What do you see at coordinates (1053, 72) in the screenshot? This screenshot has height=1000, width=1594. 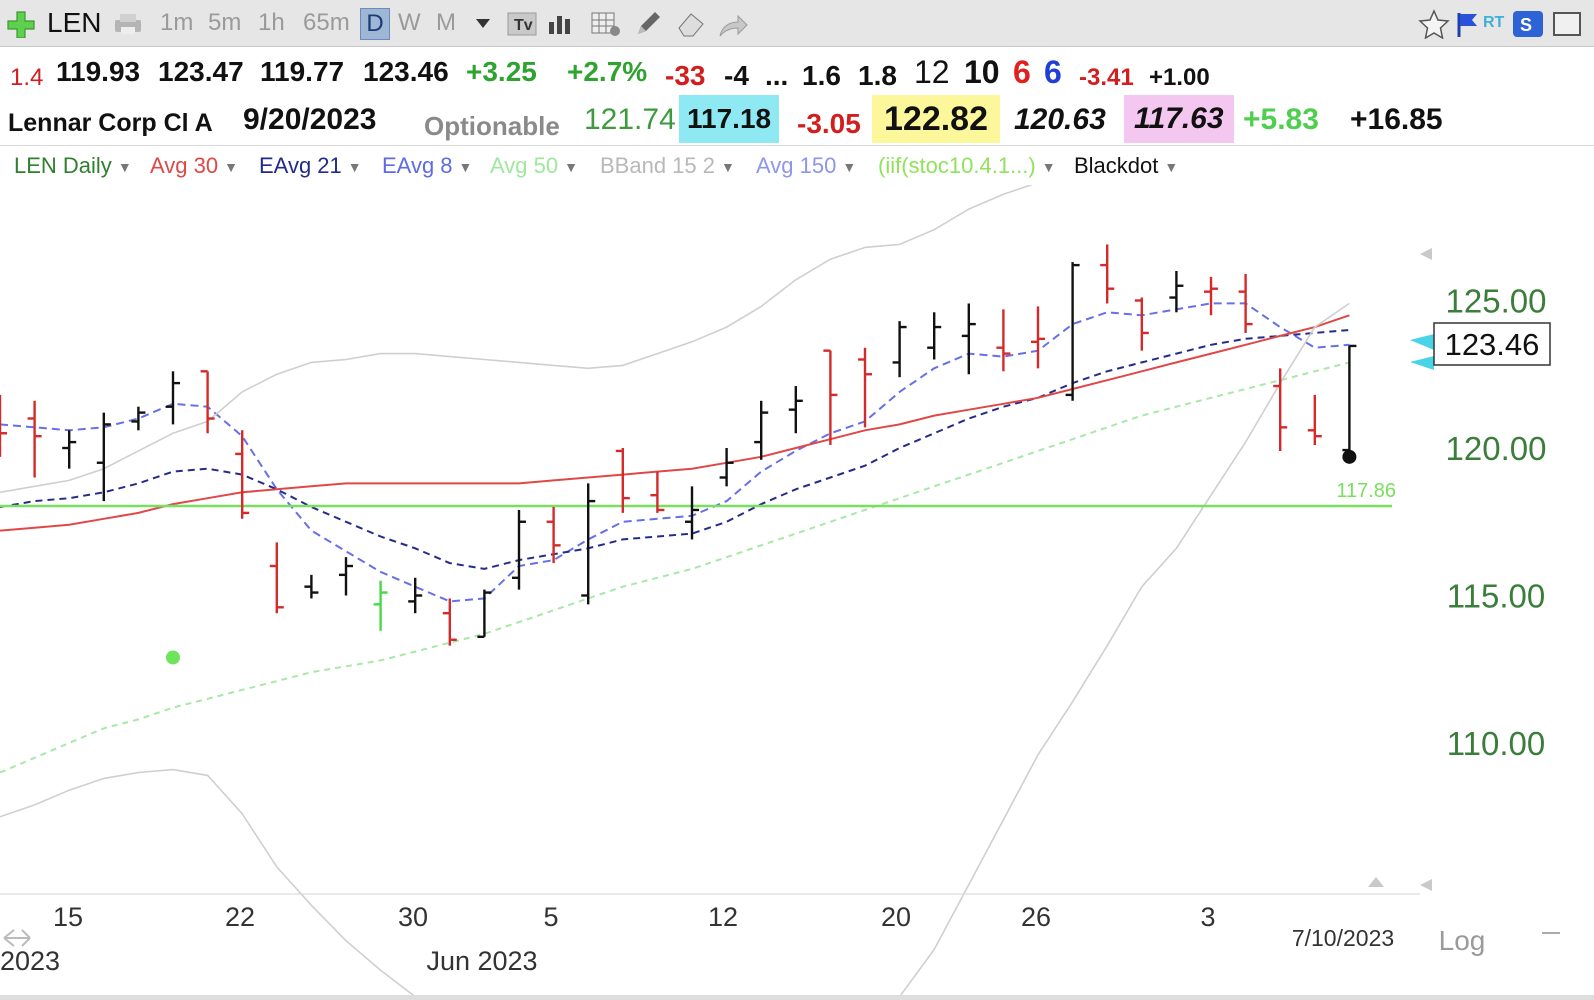 I see `quote-stat-10: 6` at bounding box center [1053, 72].